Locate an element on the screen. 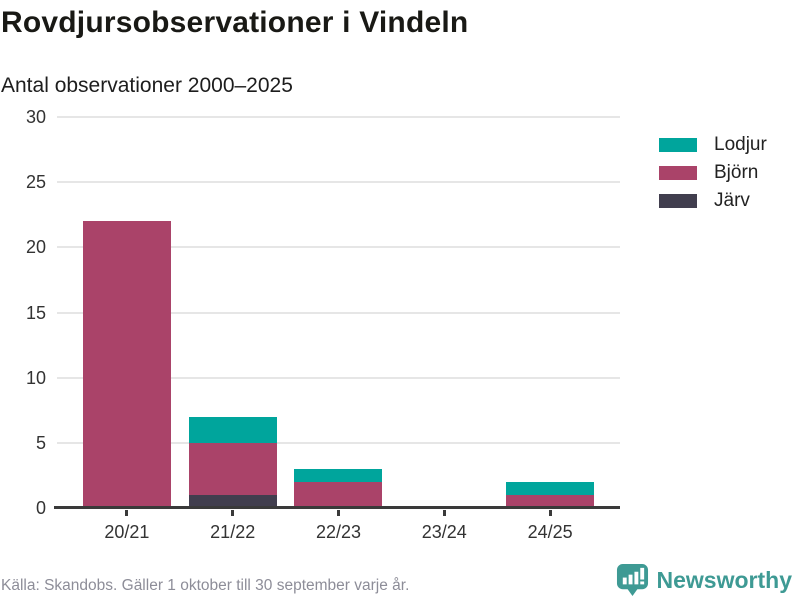 The height and width of the screenshot is (600, 800). y-tick-label-5: 5 is located at coordinates (40, 442).